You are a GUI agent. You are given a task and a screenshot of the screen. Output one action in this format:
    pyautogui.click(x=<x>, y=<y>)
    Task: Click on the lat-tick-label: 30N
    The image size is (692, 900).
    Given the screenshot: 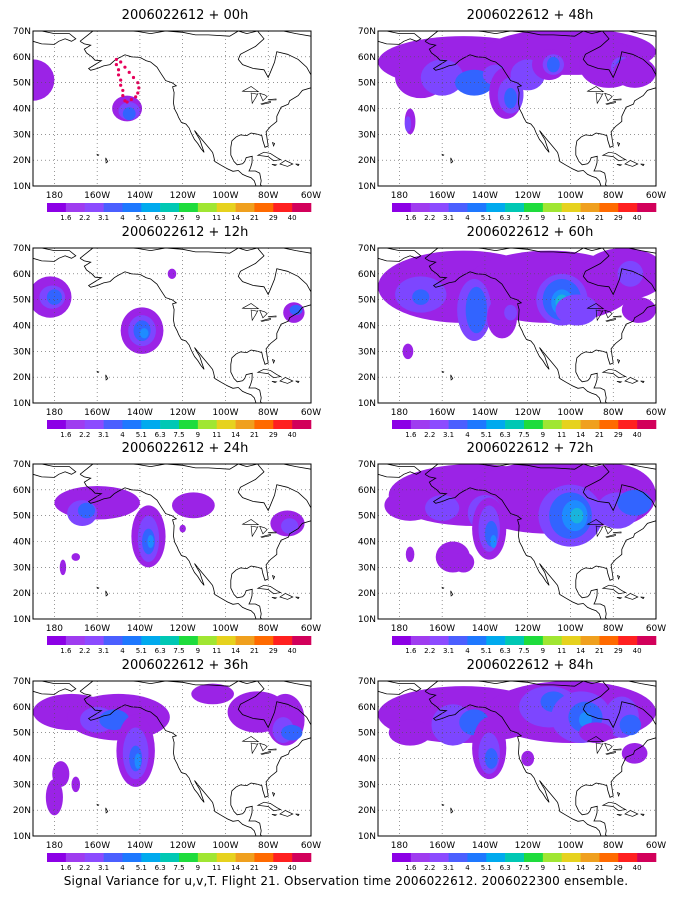 What is the action you would take?
    pyautogui.click(x=22, y=352)
    